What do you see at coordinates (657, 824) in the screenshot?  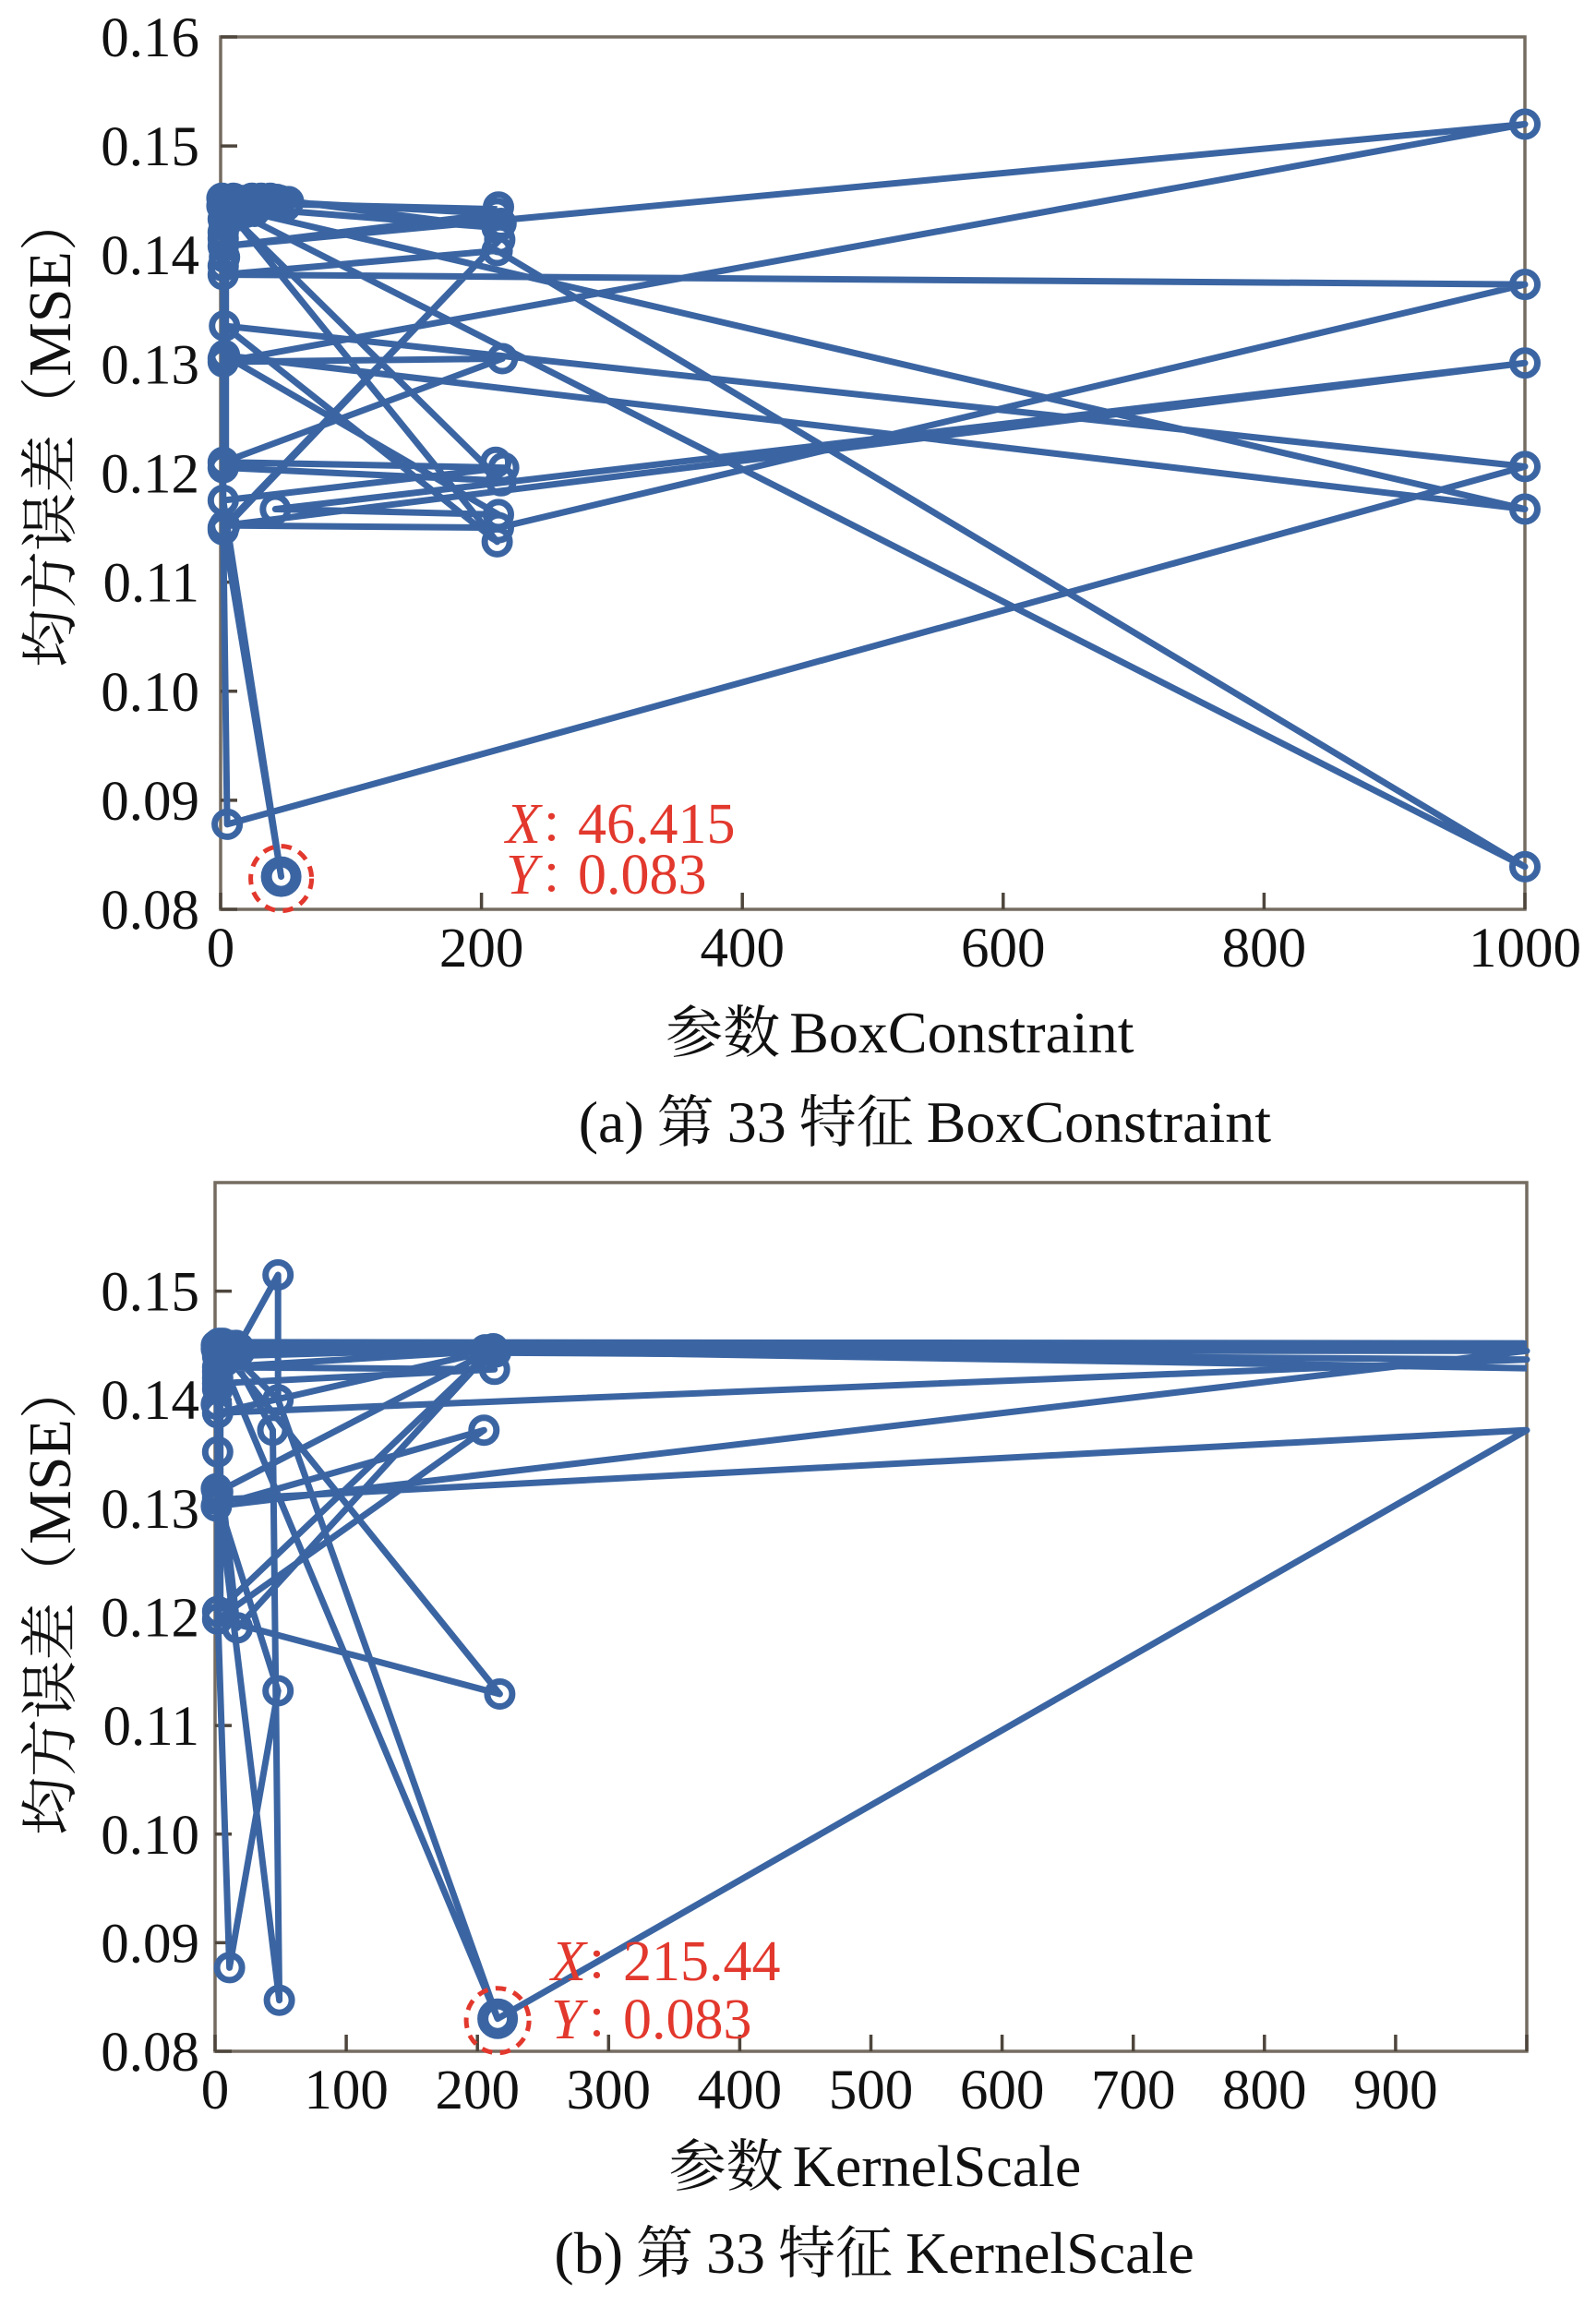 I see `svg-text: 46.415` at bounding box center [657, 824].